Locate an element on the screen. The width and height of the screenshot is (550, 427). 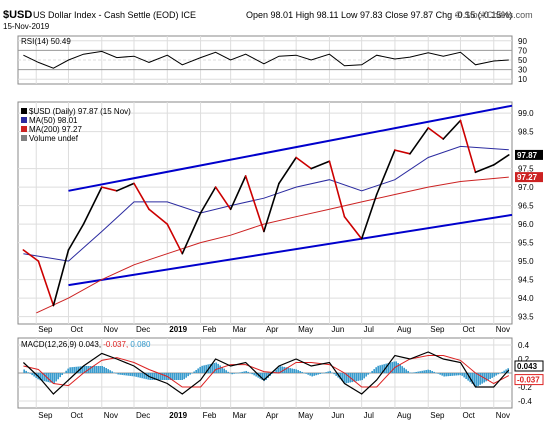
x-axis-label-upper: 2019 is located at coordinates (178, 329).